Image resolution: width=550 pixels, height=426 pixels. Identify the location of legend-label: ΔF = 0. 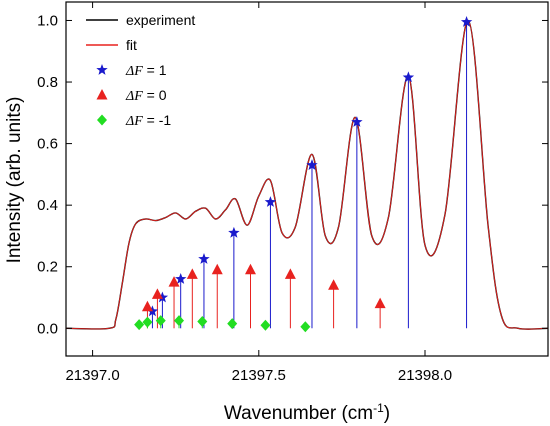
(146, 95).